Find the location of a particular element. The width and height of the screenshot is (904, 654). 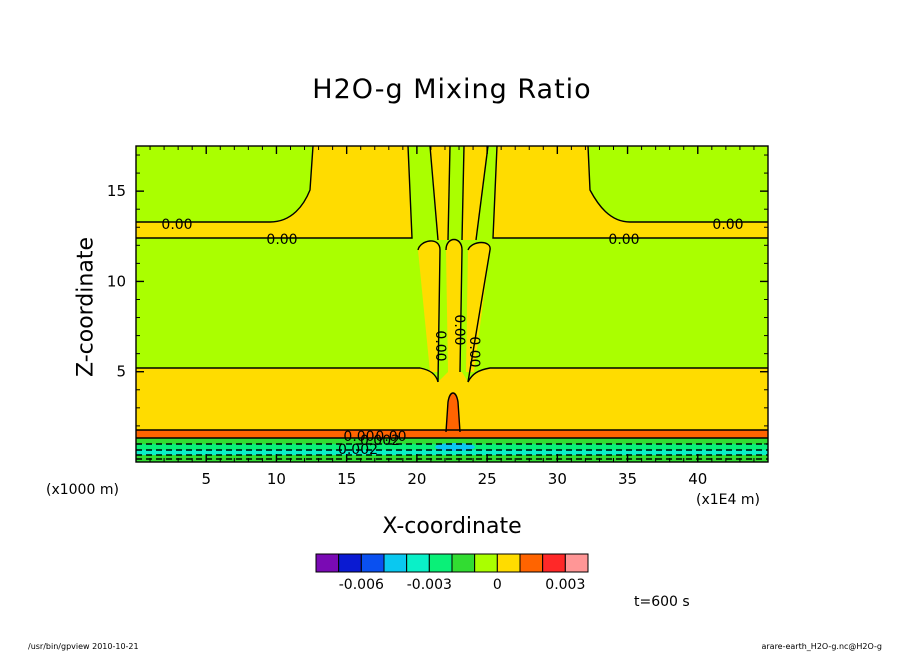

y-tick-label: 15 is located at coordinates (116, 191).